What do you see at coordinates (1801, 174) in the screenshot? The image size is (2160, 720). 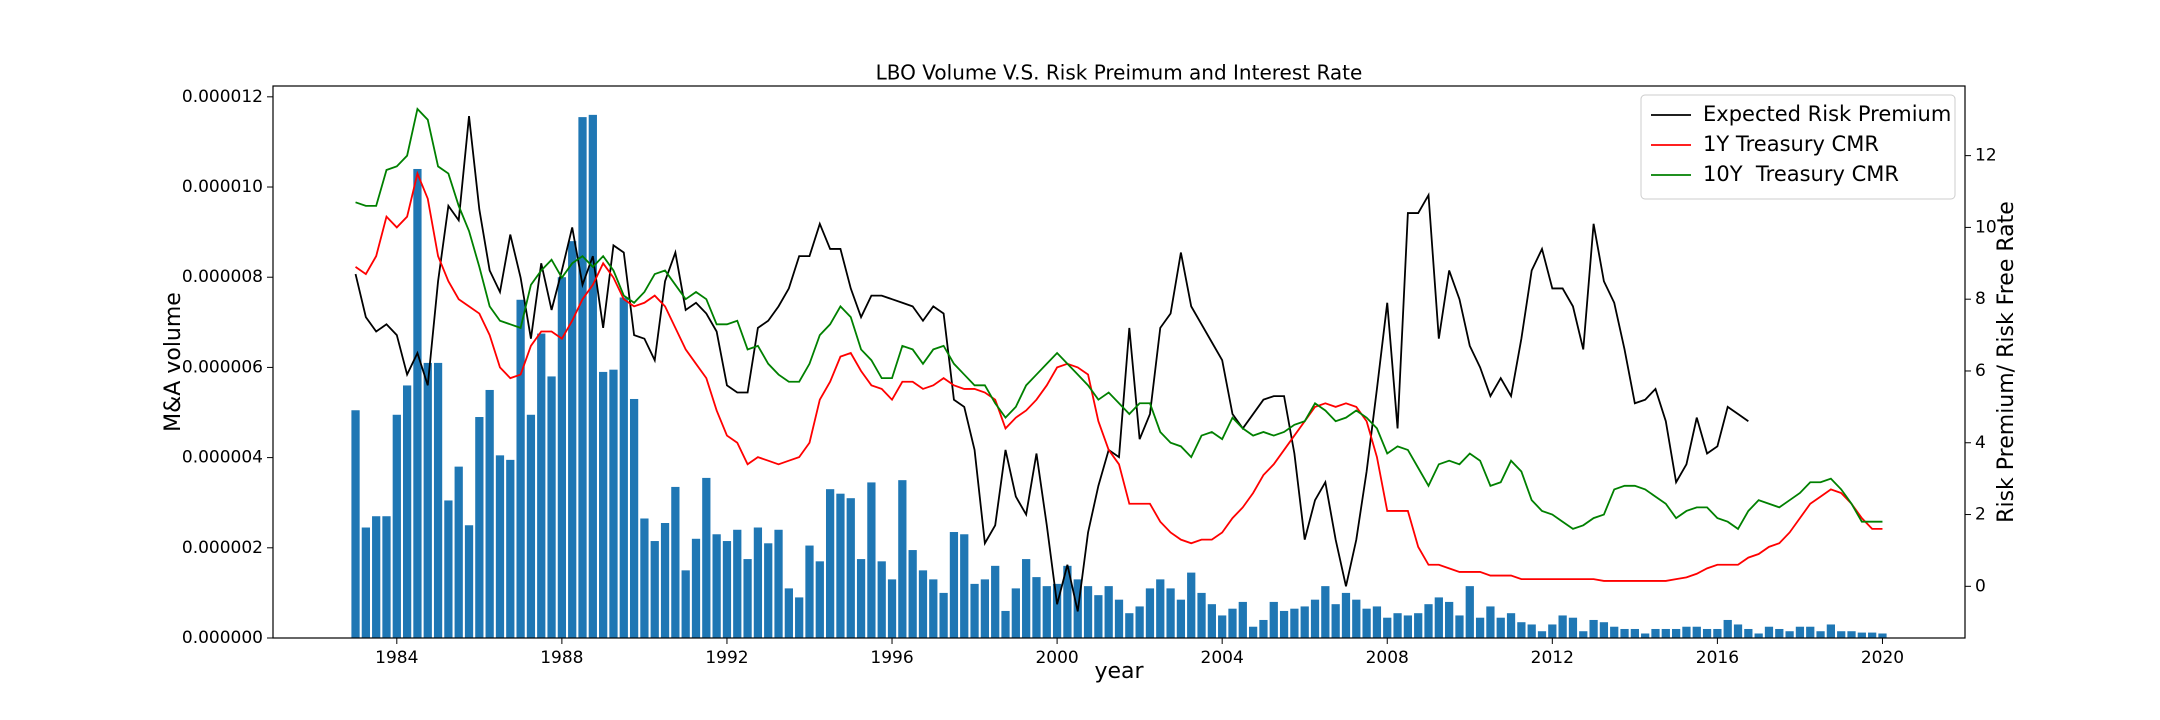 I see `legend-label: 10Y Treasury CMR` at bounding box center [1801, 174].